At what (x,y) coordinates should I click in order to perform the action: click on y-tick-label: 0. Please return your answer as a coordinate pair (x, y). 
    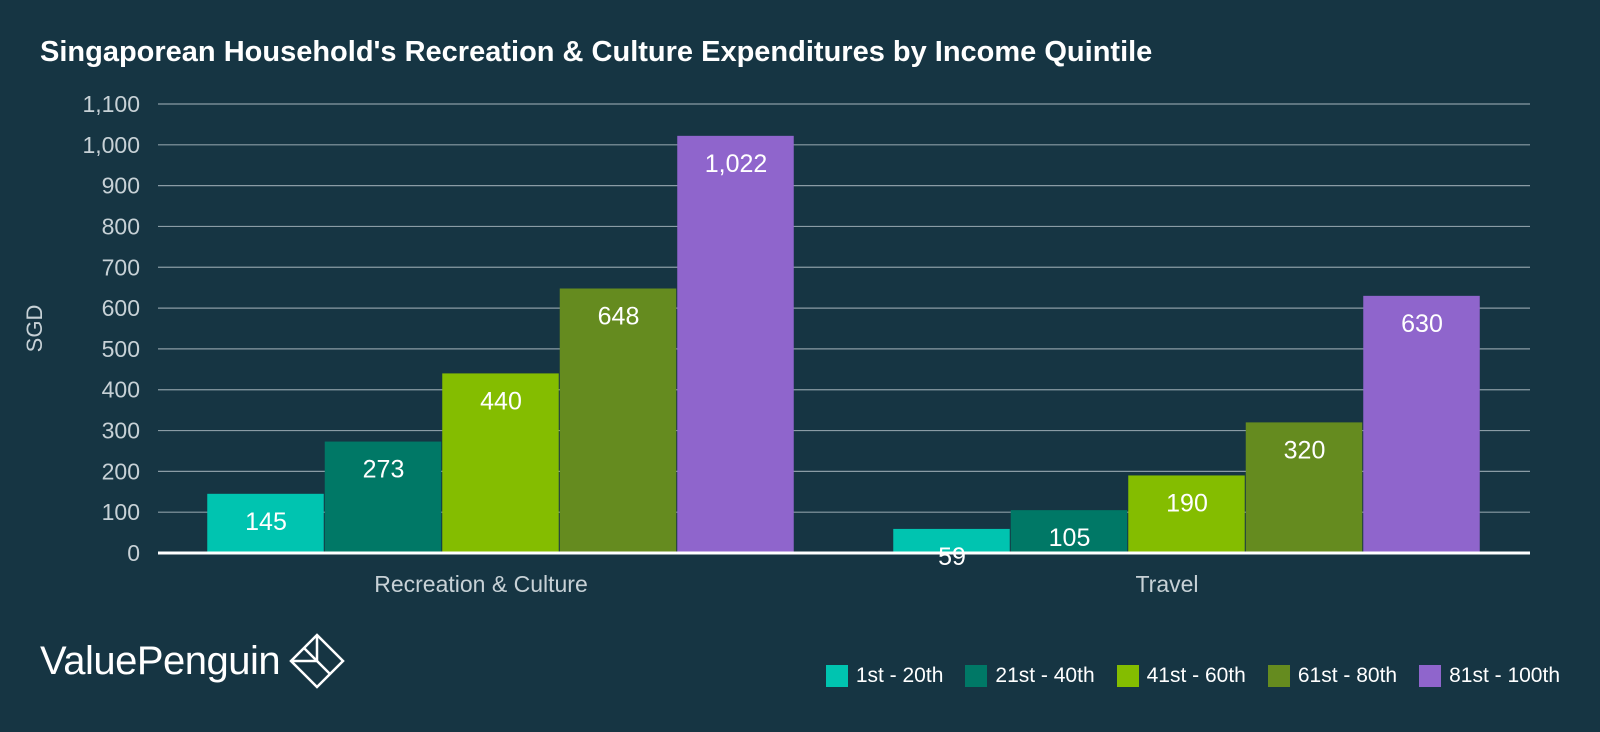
    Looking at the image, I should click on (133, 553).